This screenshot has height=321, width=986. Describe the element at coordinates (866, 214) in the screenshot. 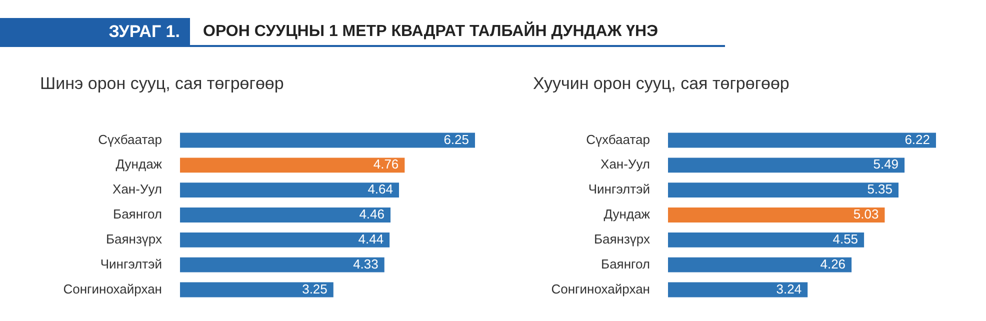

I see `data-label: 5.03` at that location.